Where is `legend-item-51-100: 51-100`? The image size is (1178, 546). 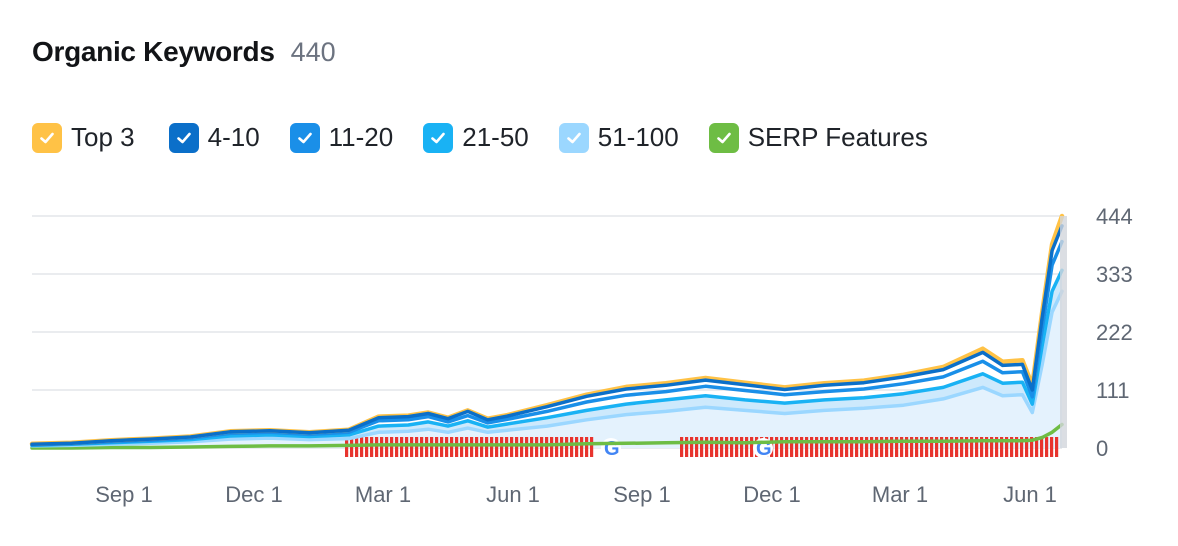 legend-item-51-100: 51-100 is located at coordinates (618, 137).